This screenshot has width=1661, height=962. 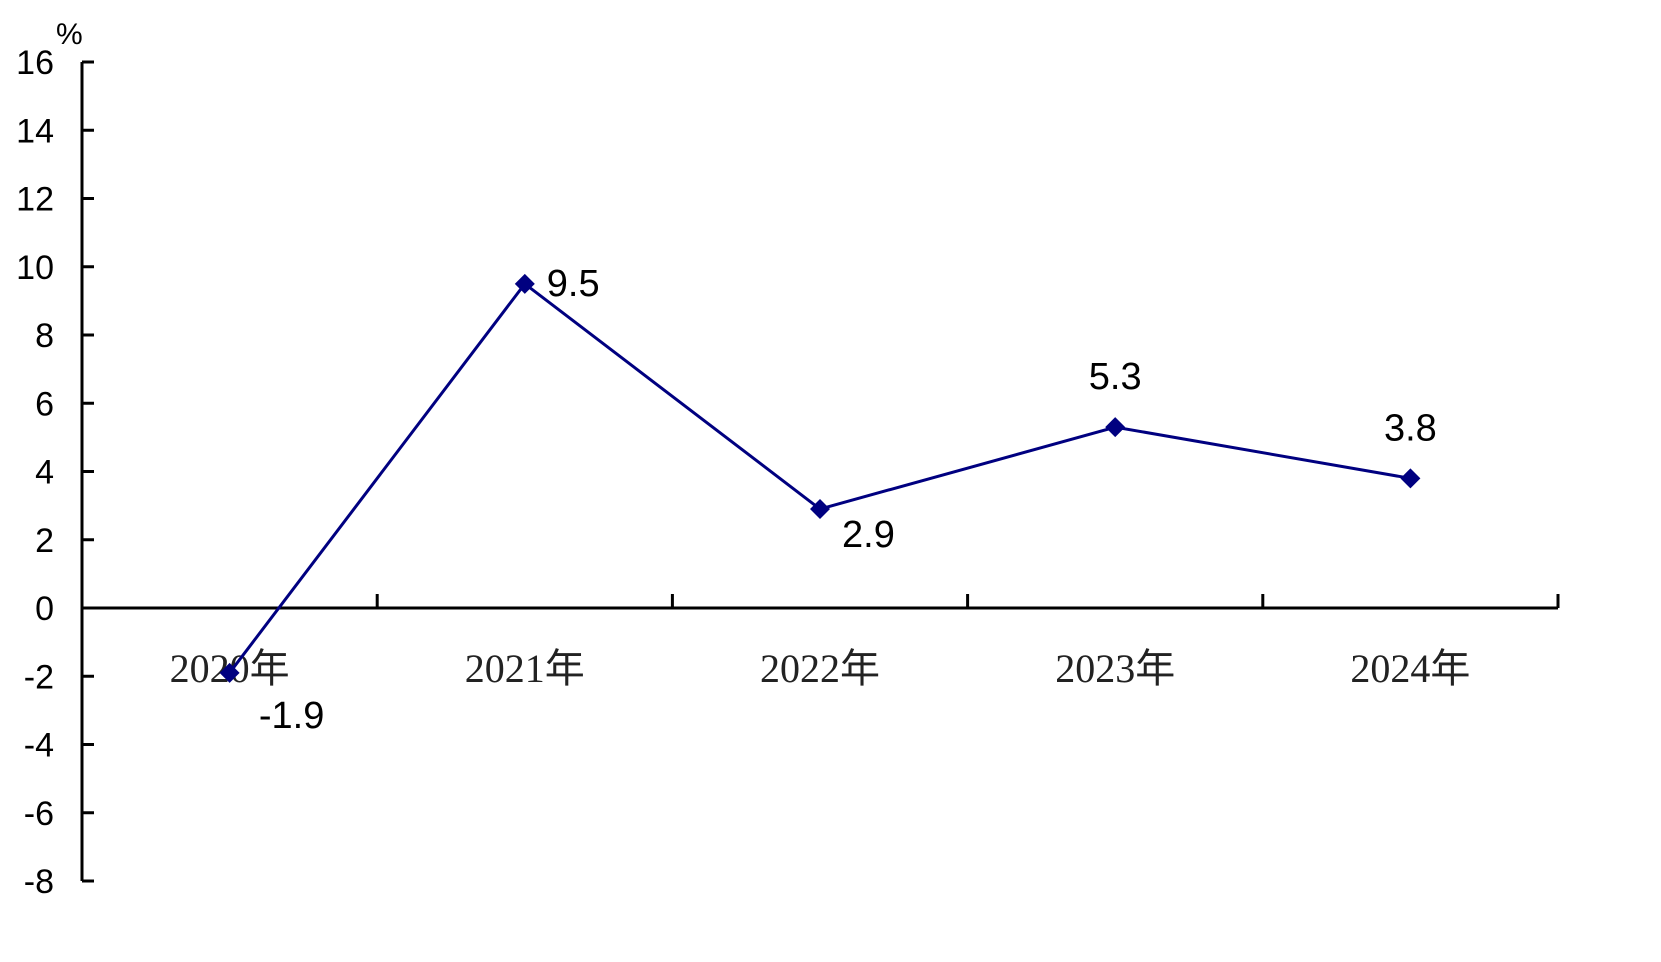 What do you see at coordinates (1115, 377) in the screenshot?
I see `data-value-label: 5.3` at bounding box center [1115, 377].